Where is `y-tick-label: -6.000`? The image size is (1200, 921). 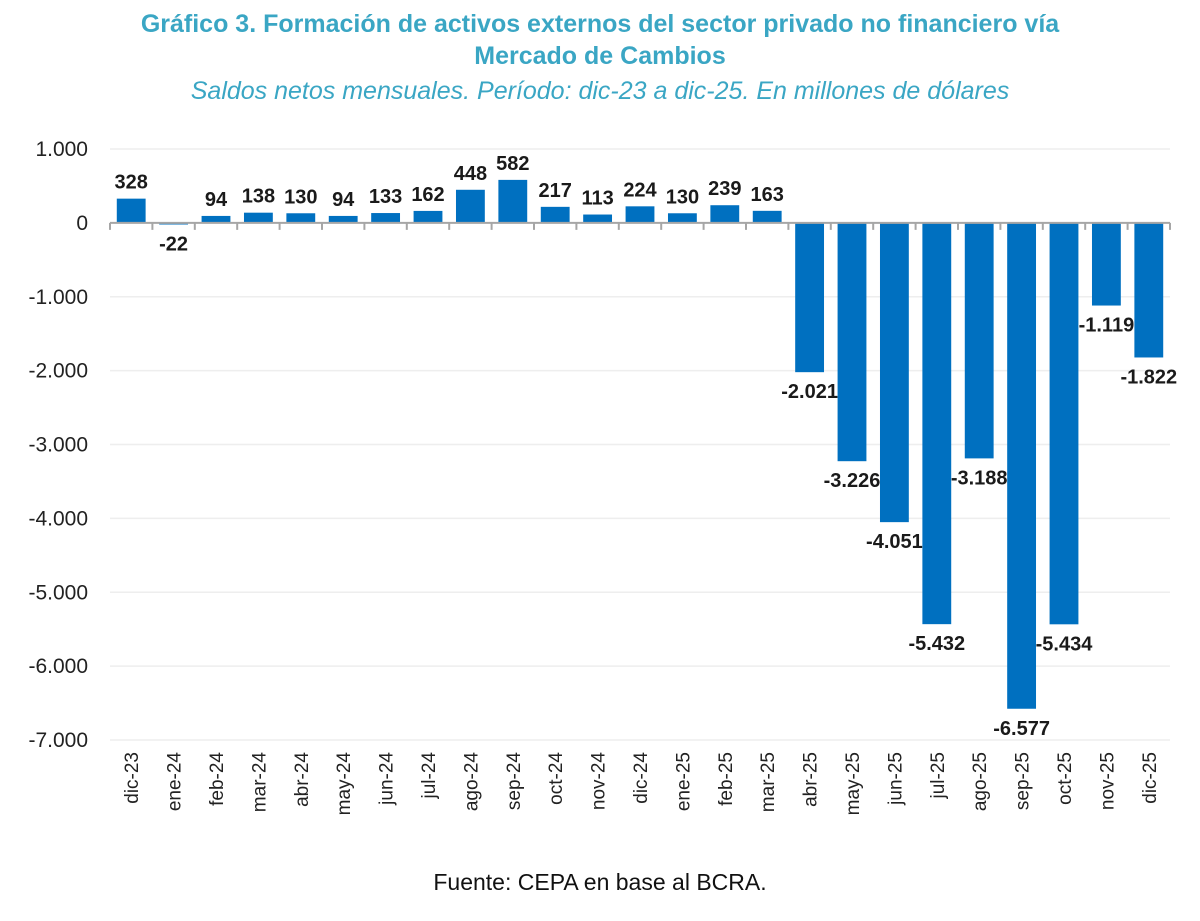 y-tick-label: -6.000 is located at coordinates (58, 666).